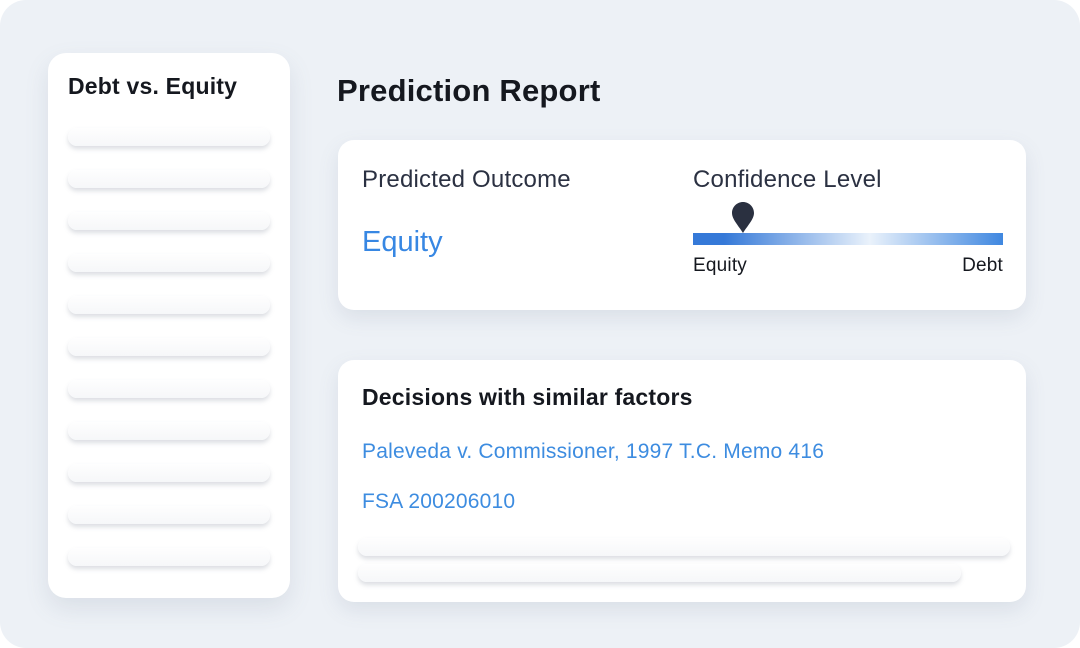 The image size is (1080, 648). What do you see at coordinates (848, 239) in the screenshot?
I see `confidence-slider-track` at bounding box center [848, 239].